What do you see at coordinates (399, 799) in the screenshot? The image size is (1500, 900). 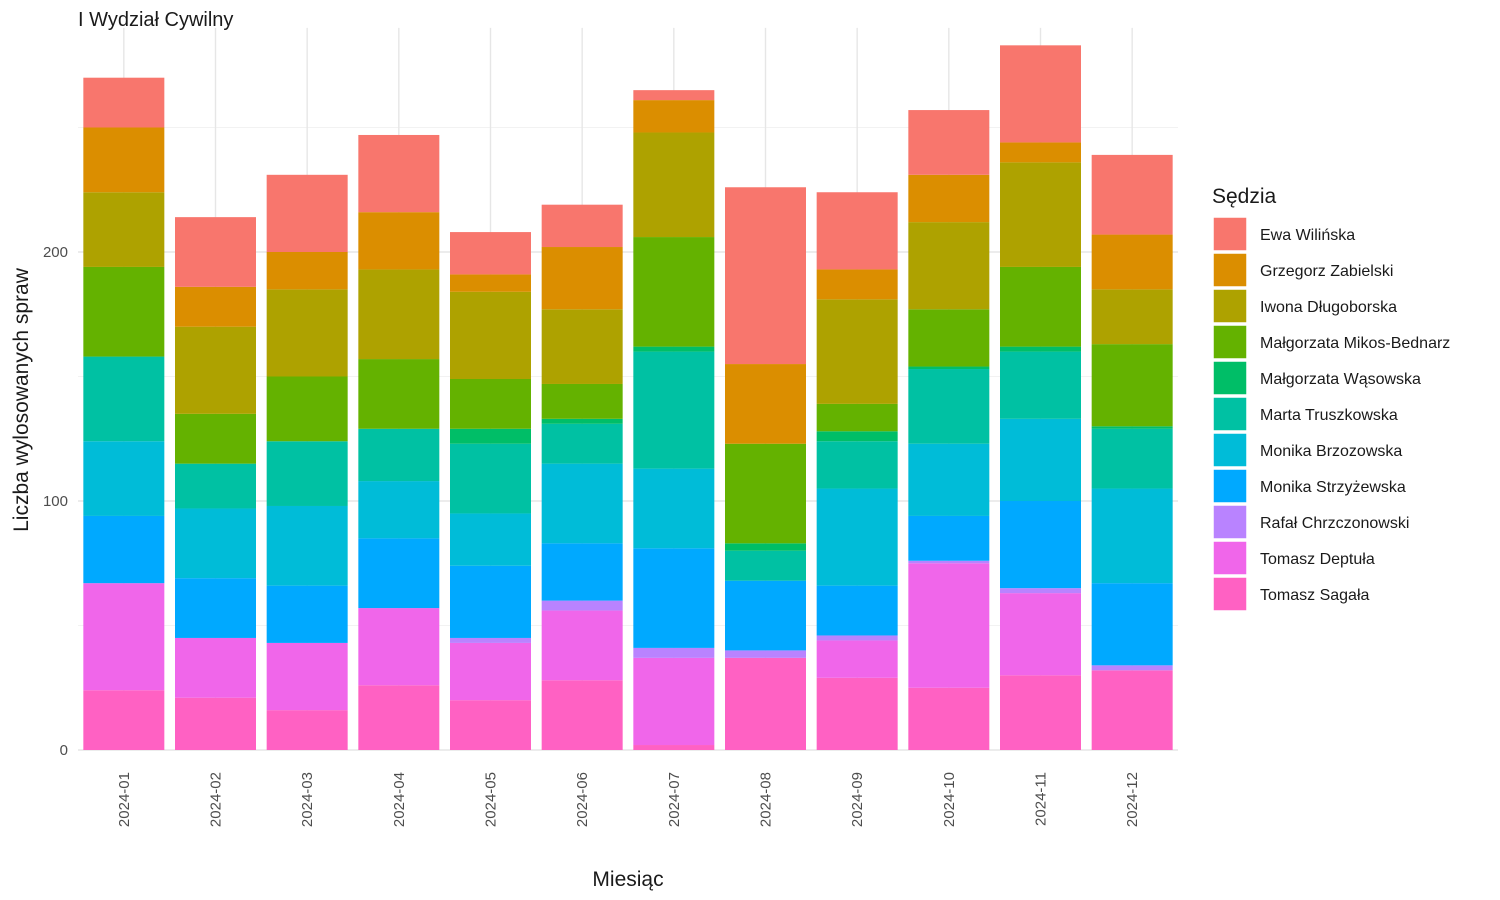 I see `x-tick-label: 2024-04` at bounding box center [399, 799].